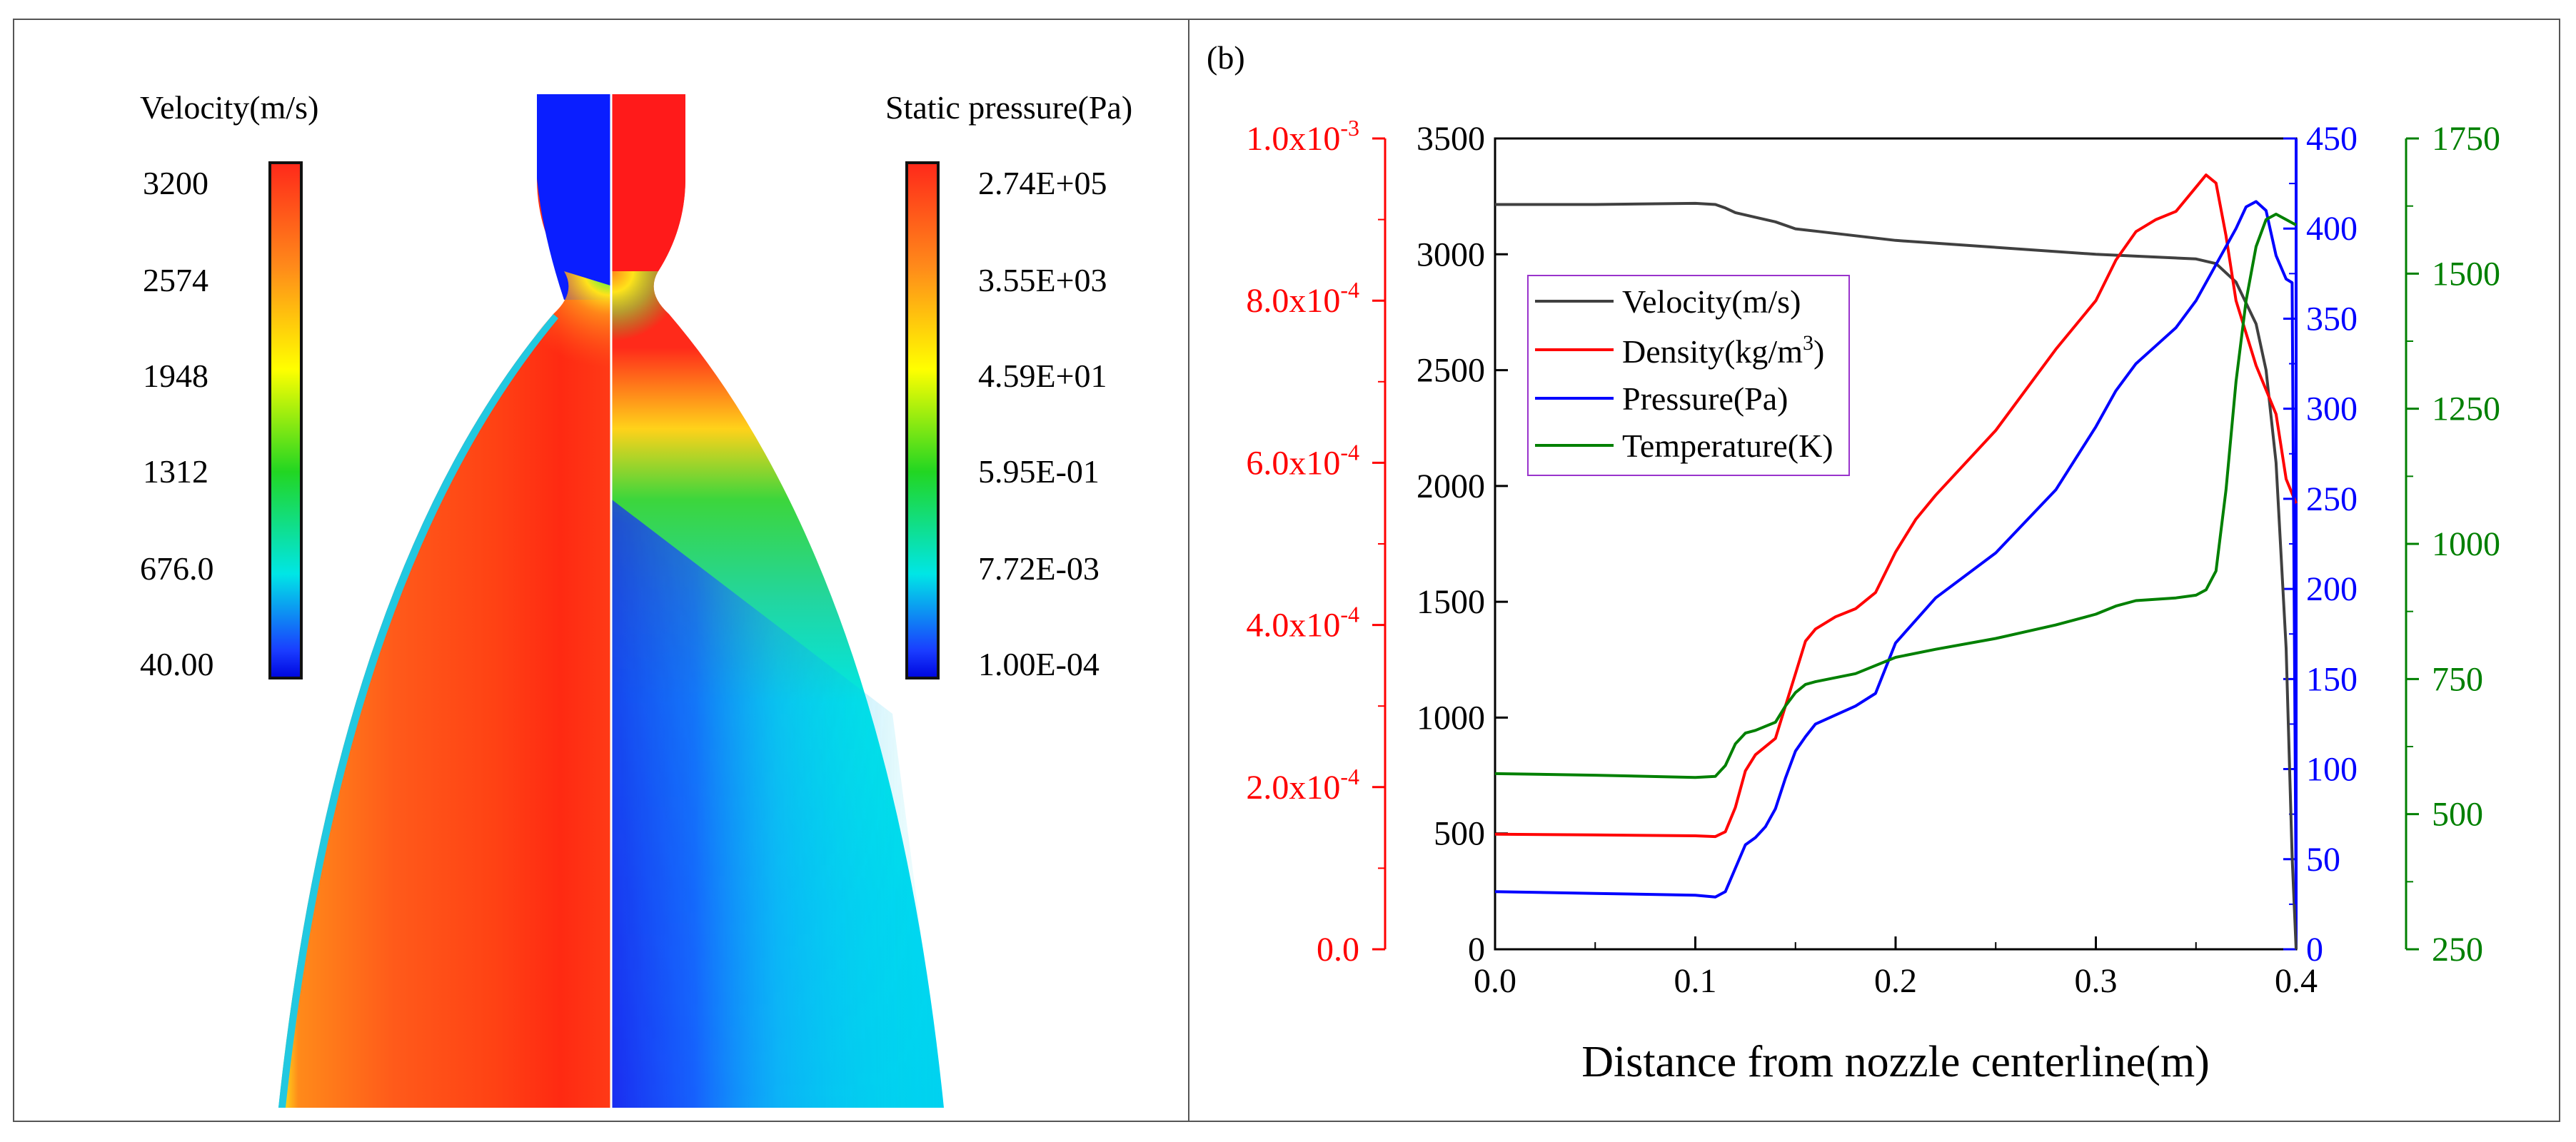  Describe the element at coordinates (285, 420) in the screenshot. I see `velocity-colorbar` at that location.